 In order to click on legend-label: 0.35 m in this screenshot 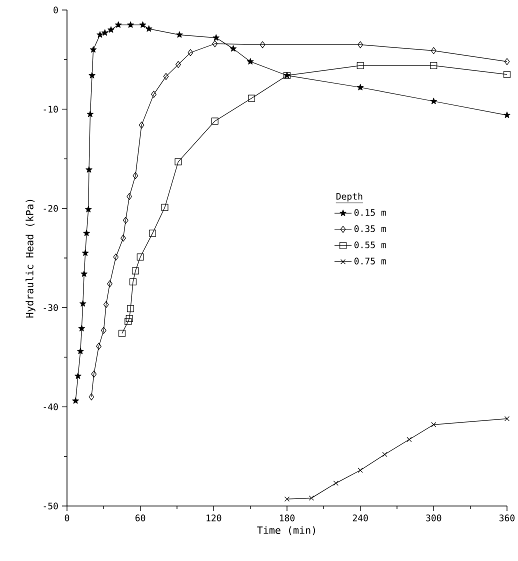, I will do `click(370, 228)`.